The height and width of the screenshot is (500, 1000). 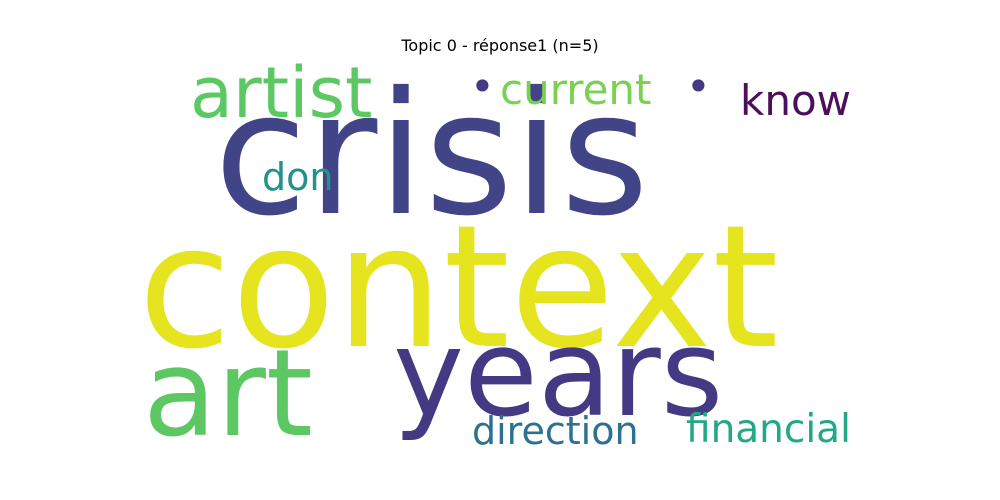 What do you see at coordinates (500, 45) in the screenshot?
I see `chart-title: Topic 0 - réponse1 (n=5)` at bounding box center [500, 45].